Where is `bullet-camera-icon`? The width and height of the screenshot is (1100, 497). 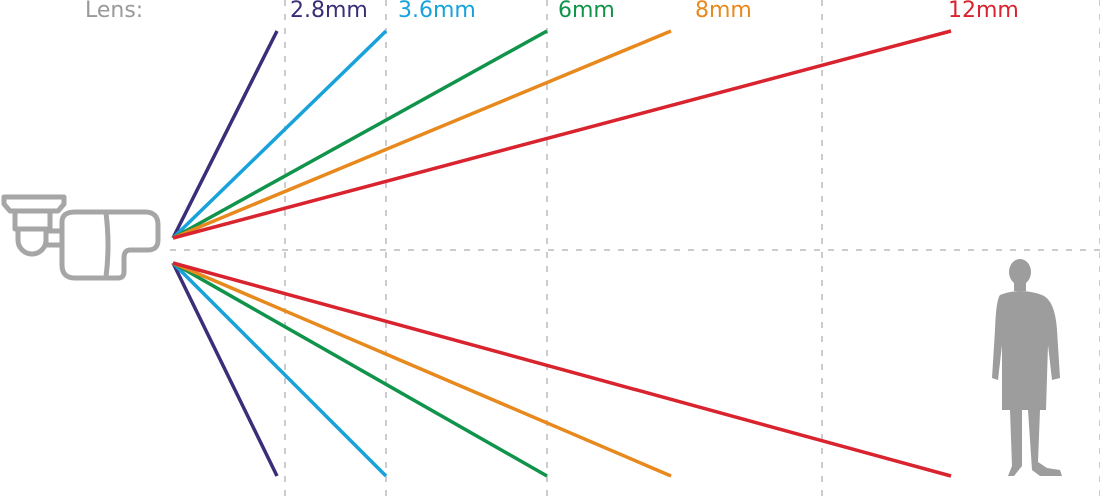
bullet-camera-icon is located at coordinates (81, 237).